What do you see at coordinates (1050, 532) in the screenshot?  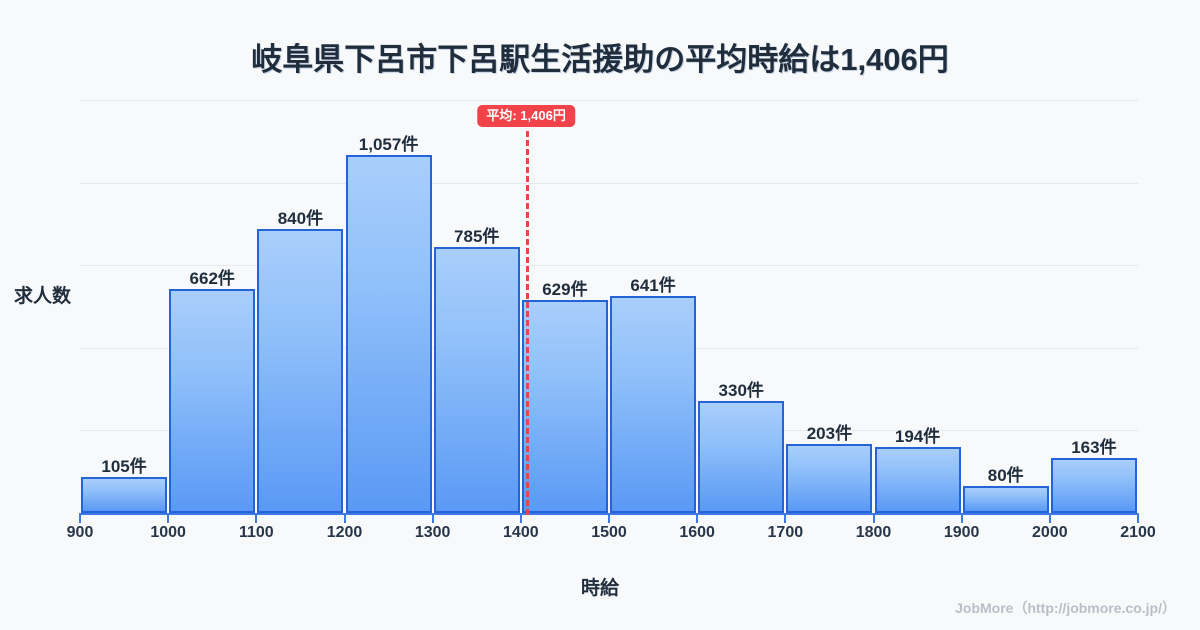 I see `x-axis-tick-label: 2000` at bounding box center [1050, 532].